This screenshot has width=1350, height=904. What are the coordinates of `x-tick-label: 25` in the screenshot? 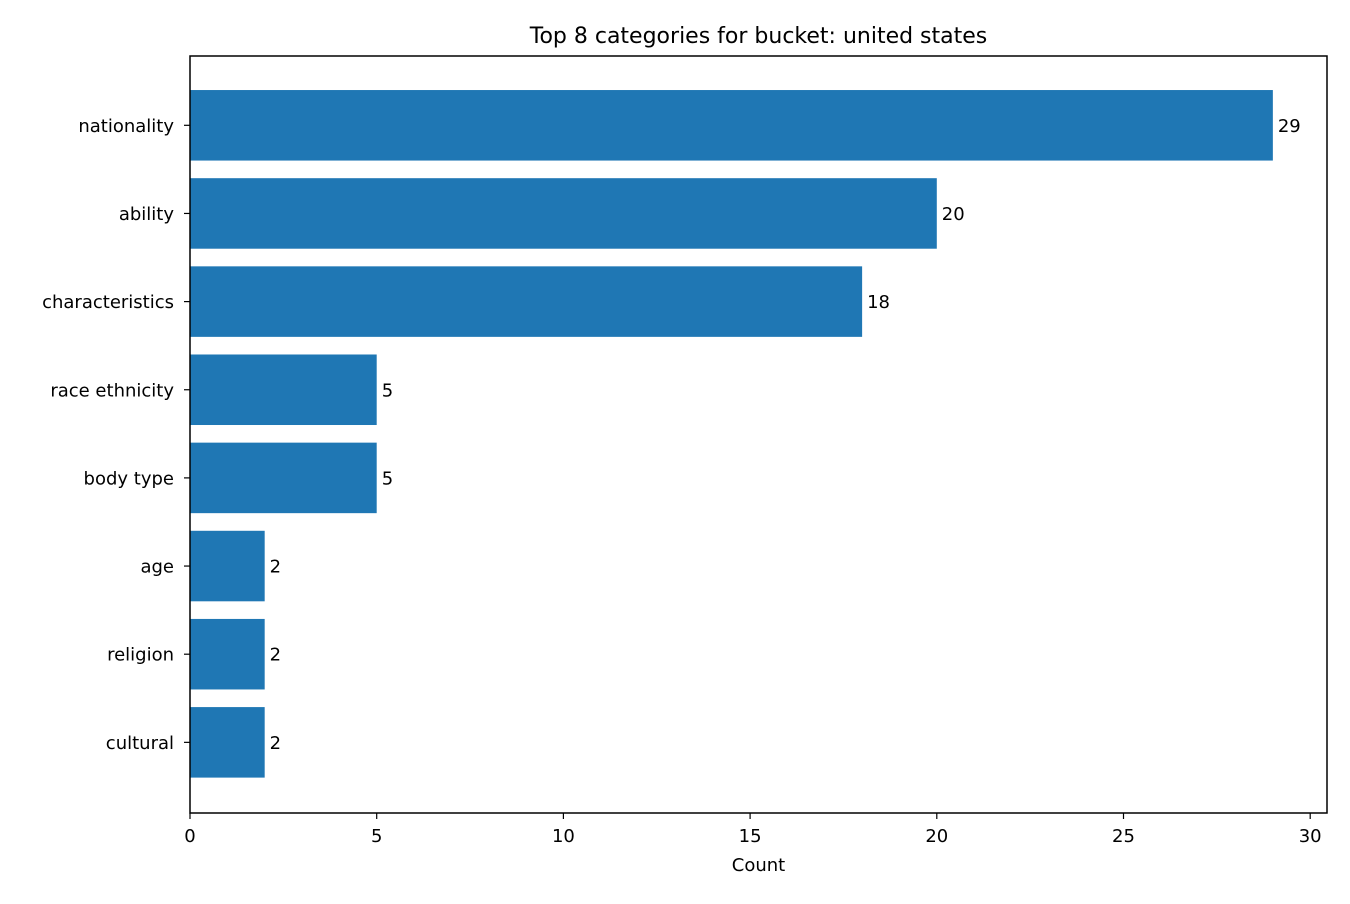 It's located at (1123, 836).